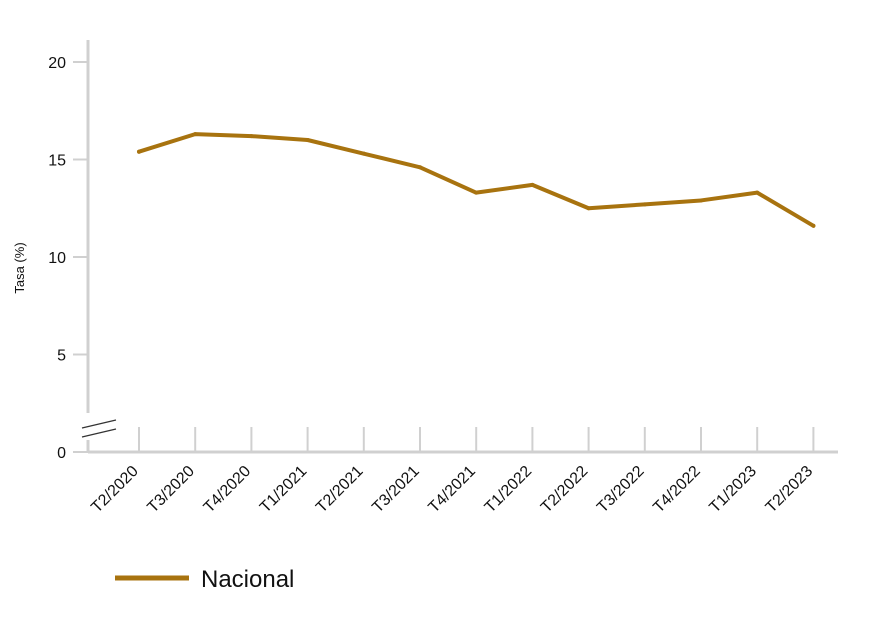 Image resolution: width=879 pixels, height=621 pixels. What do you see at coordinates (565, 490) in the screenshot?
I see `x-tick-label: T2/2022` at bounding box center [565, 490].